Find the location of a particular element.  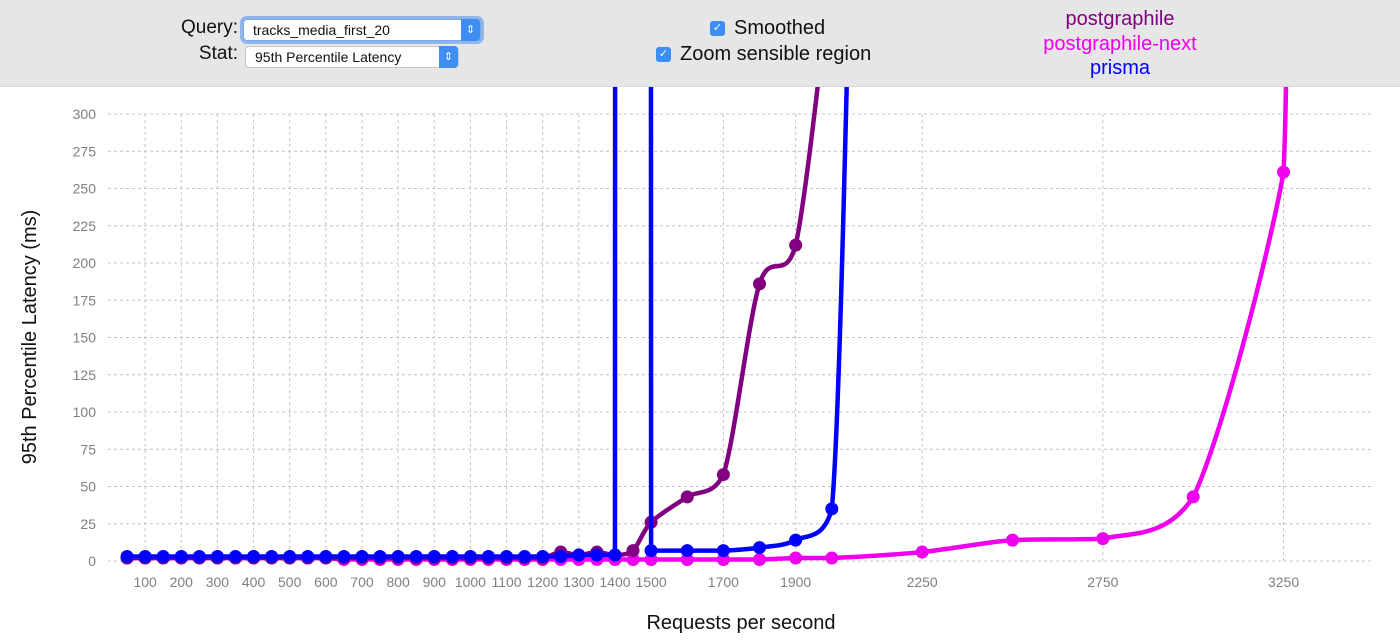

x-tick-label: 600 is located at coordinates (326, 582).